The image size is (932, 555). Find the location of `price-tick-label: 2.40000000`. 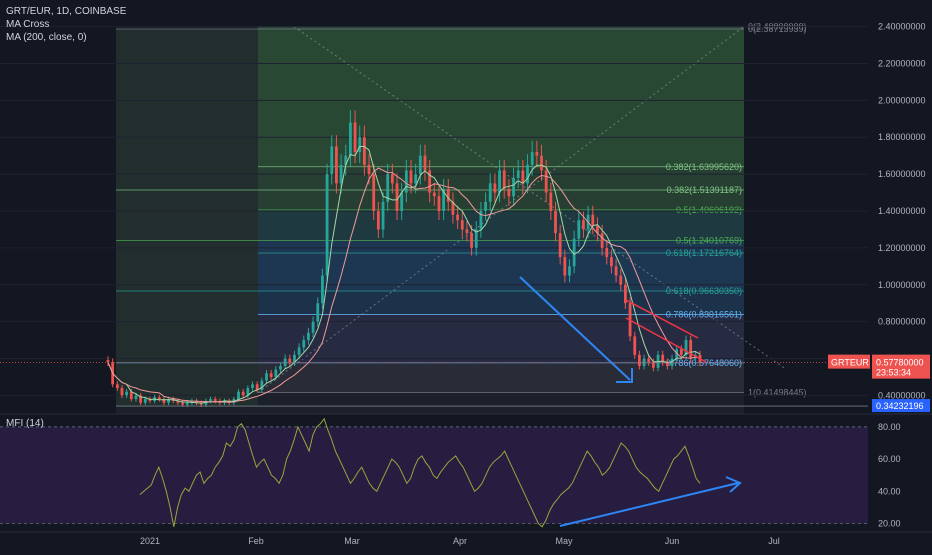

price-tick-label: 2.40000000 is located at coordinates (902, 27).